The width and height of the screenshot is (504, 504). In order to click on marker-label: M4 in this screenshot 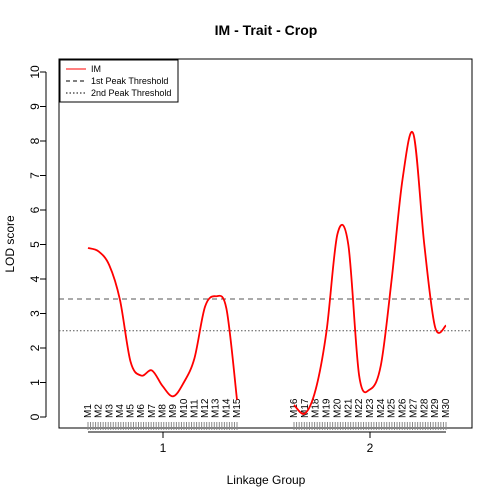, I will do `click(120, 411)`.